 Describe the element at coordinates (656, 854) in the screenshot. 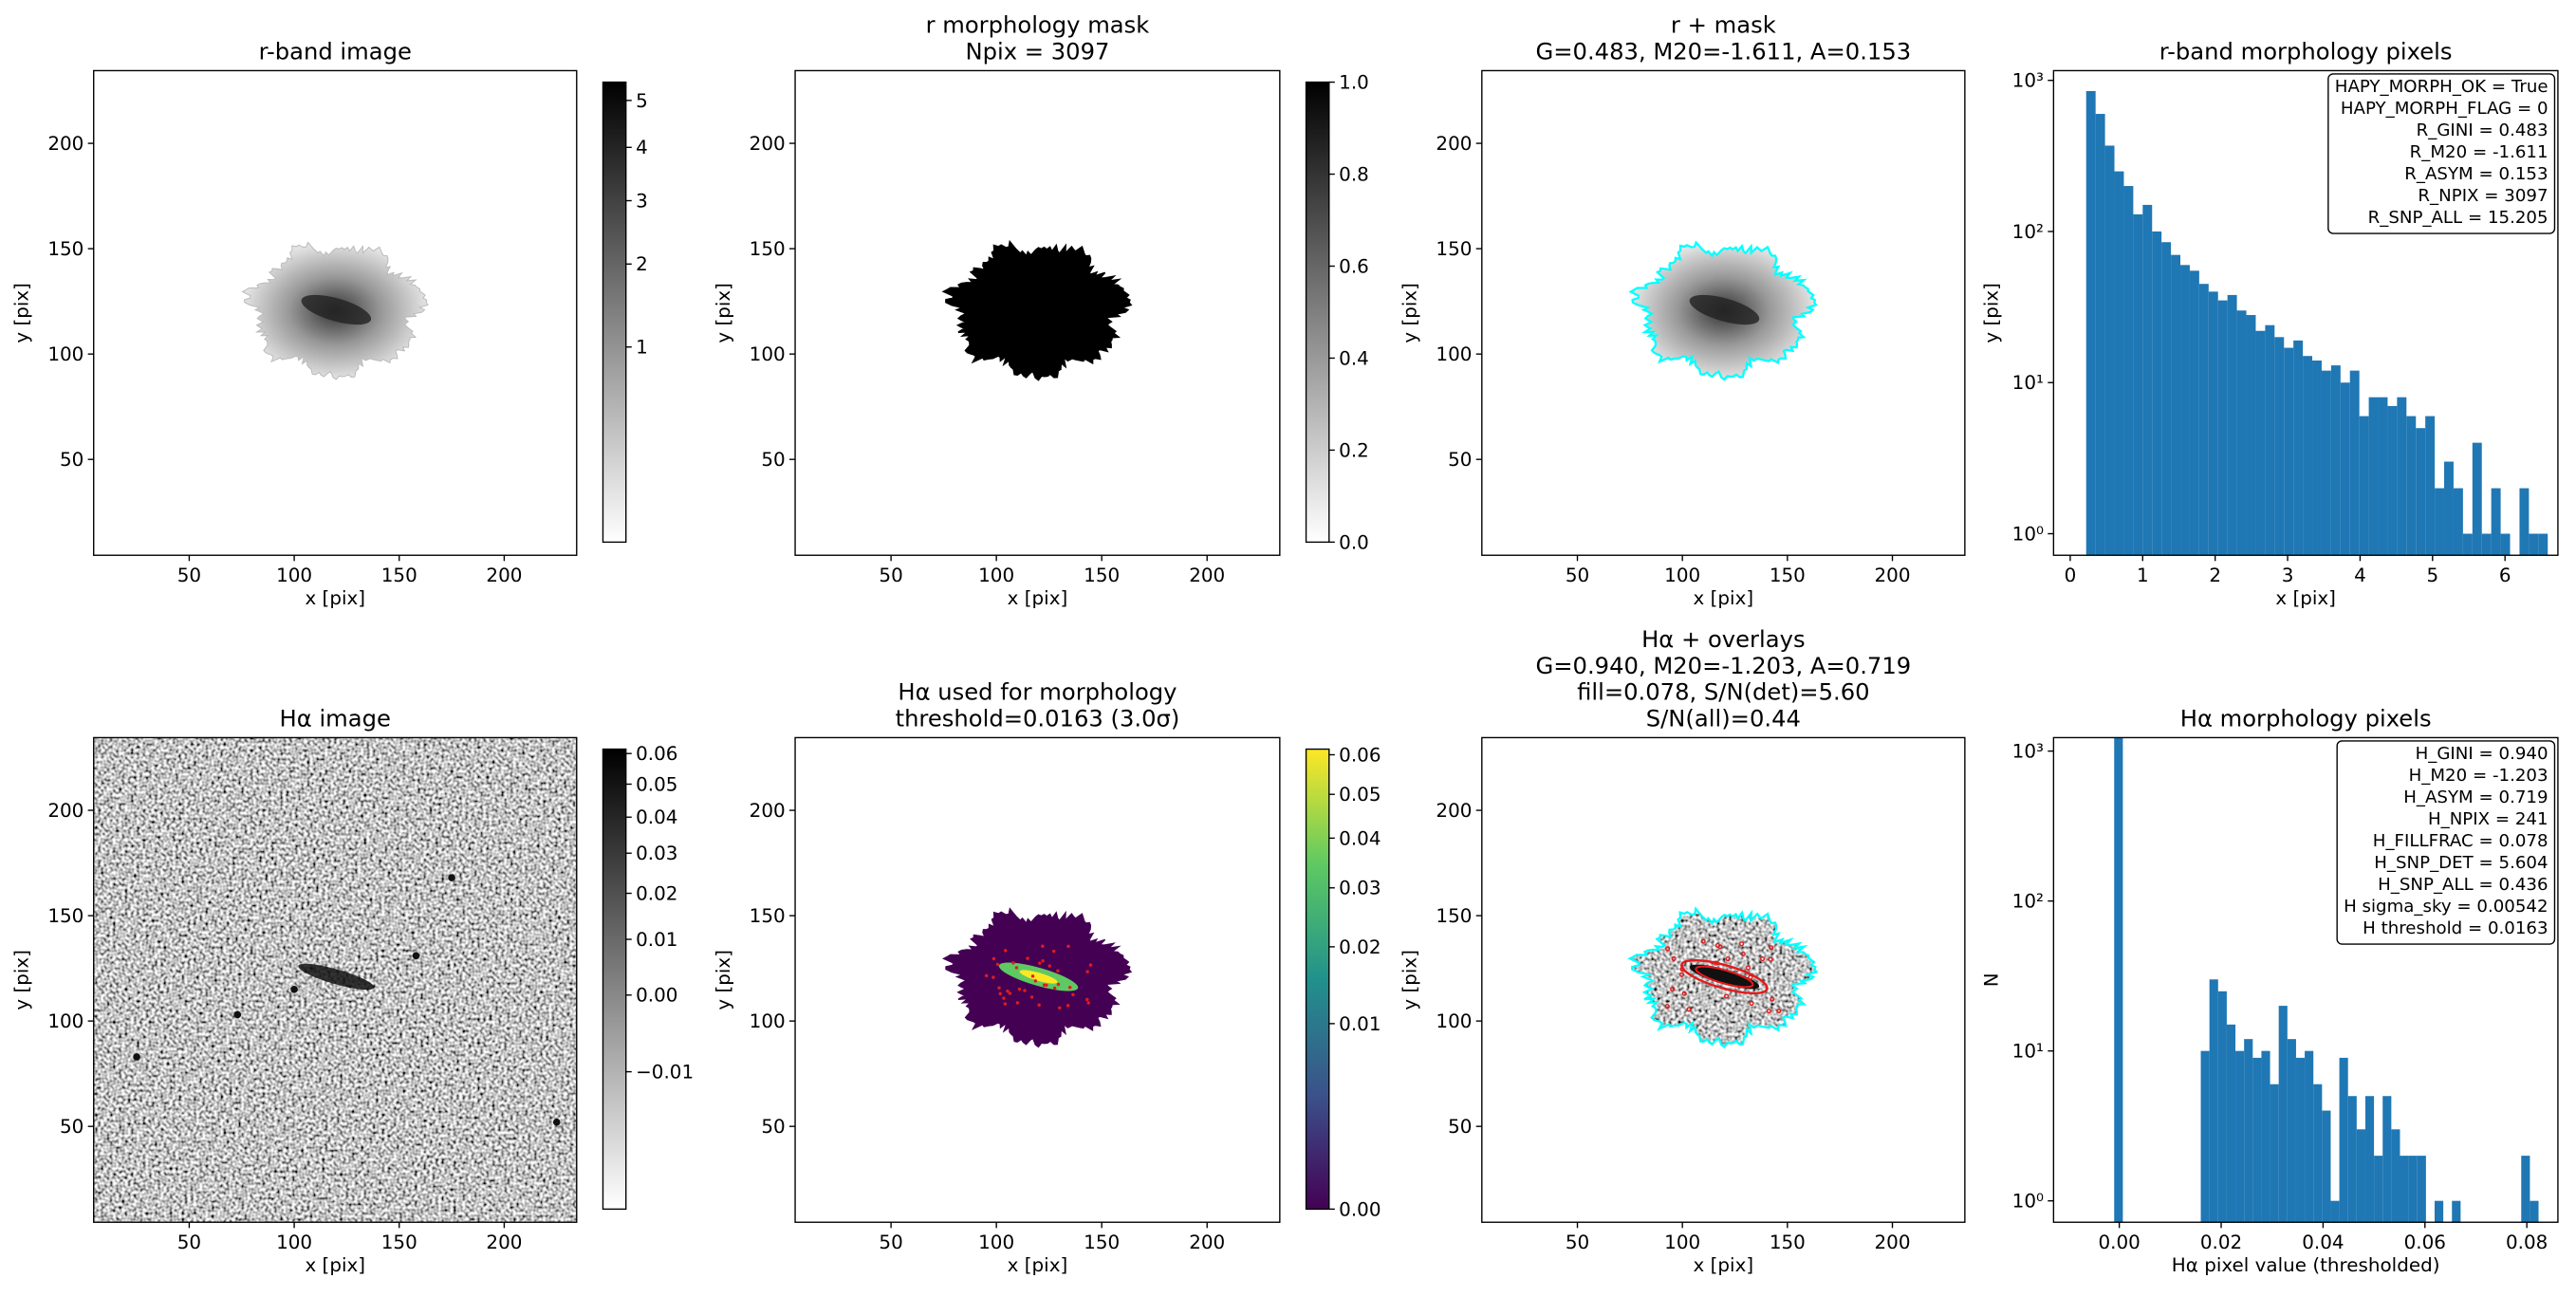

I see `colorbar-tick-label: 0.03` at that location.